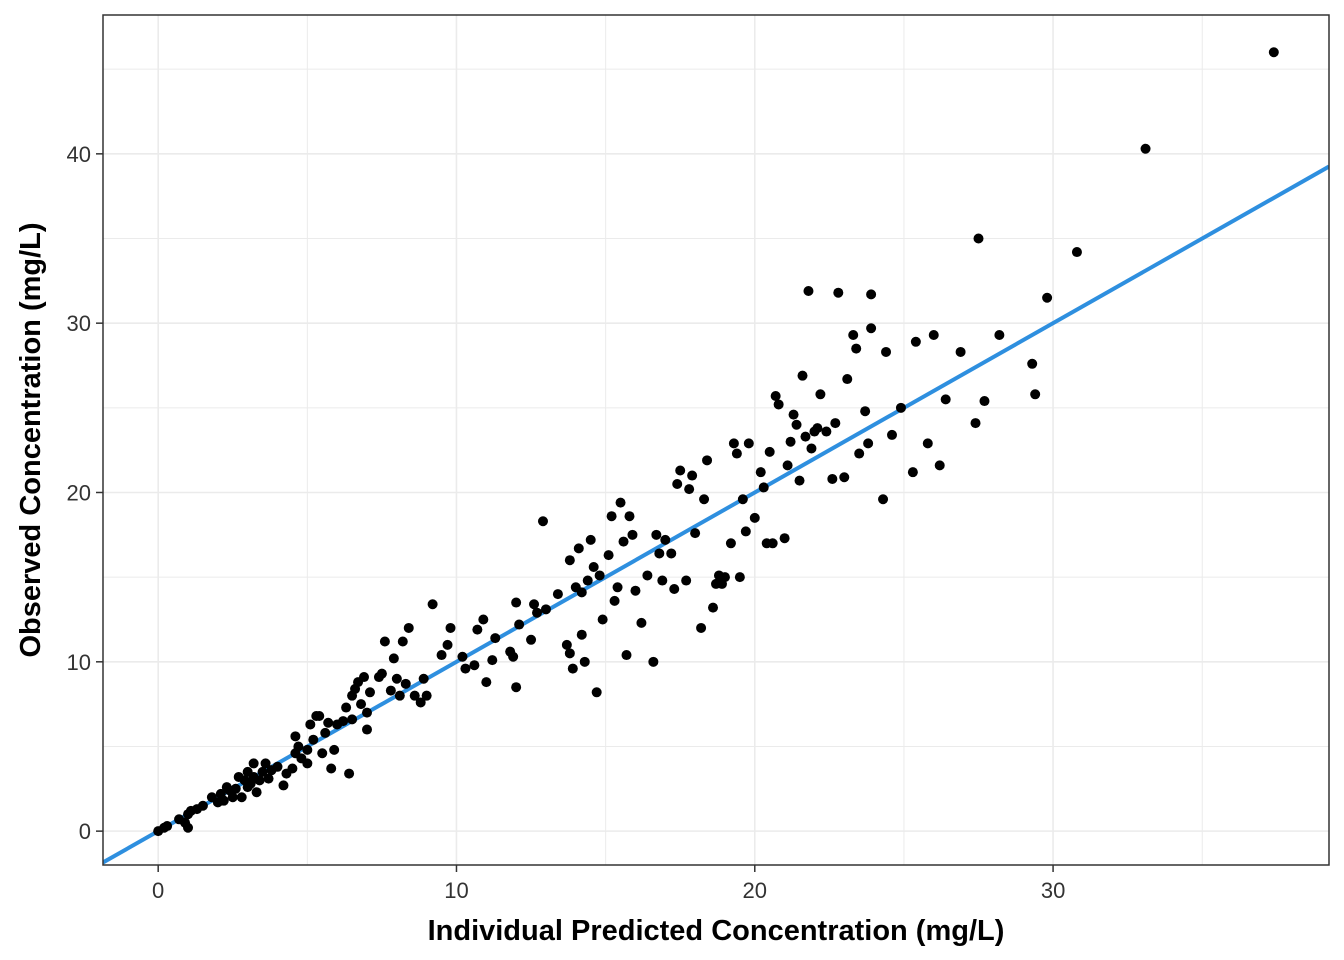 The image size is (1344, 960). I want to click on x-axis-ticks: 0 10 20 30, so click(608, 884).